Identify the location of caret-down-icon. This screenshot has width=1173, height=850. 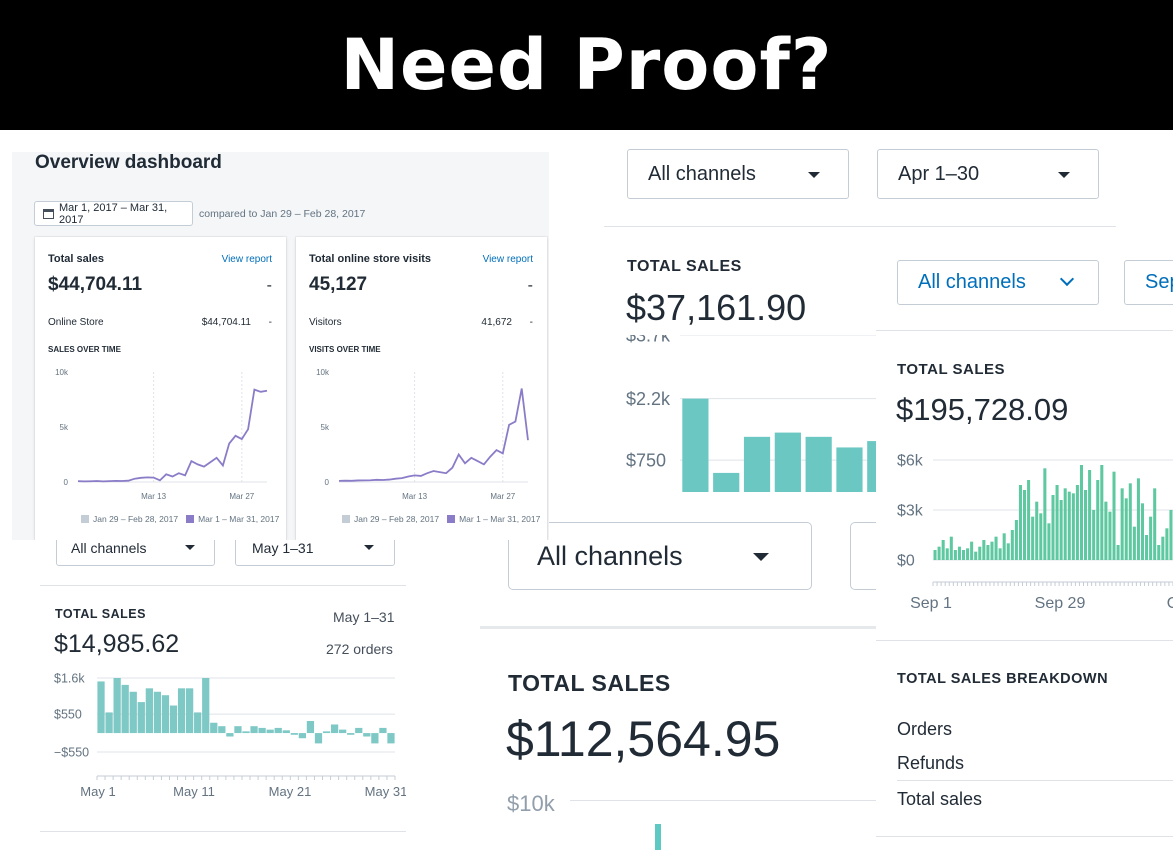
(761, 557).